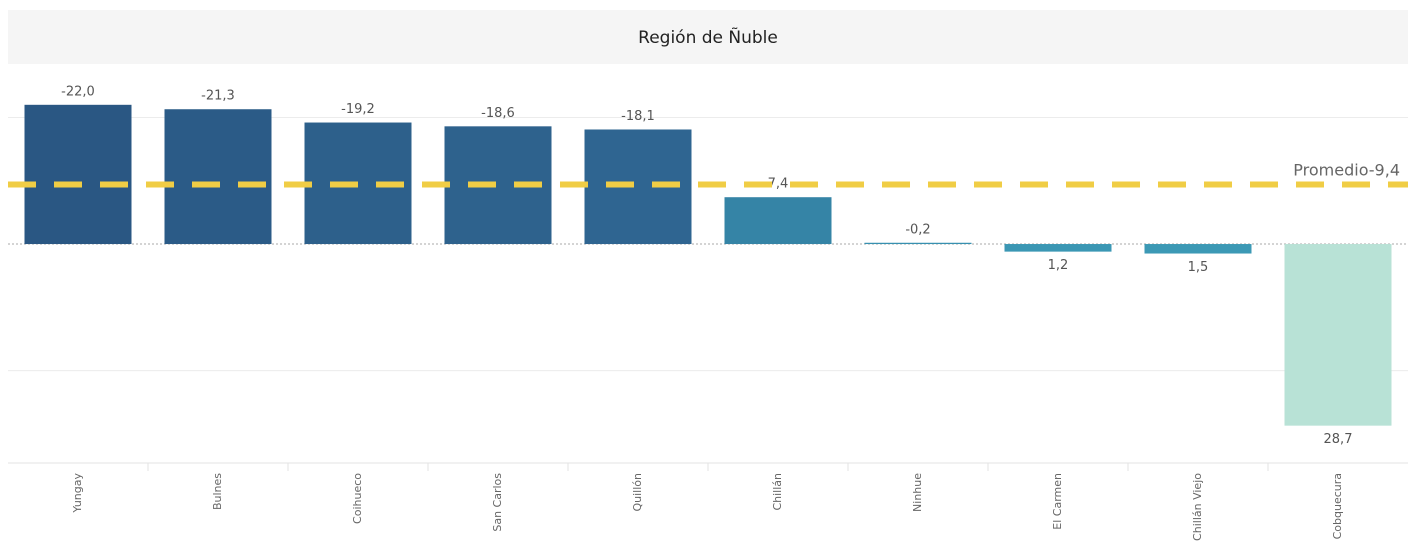 Image resolution: width=1408 pixels, height=550 pixels. What do you see at coordinates (78, 91) in the screenshot?
I see `value-label: -22,0` at bounding box center [78, 91].